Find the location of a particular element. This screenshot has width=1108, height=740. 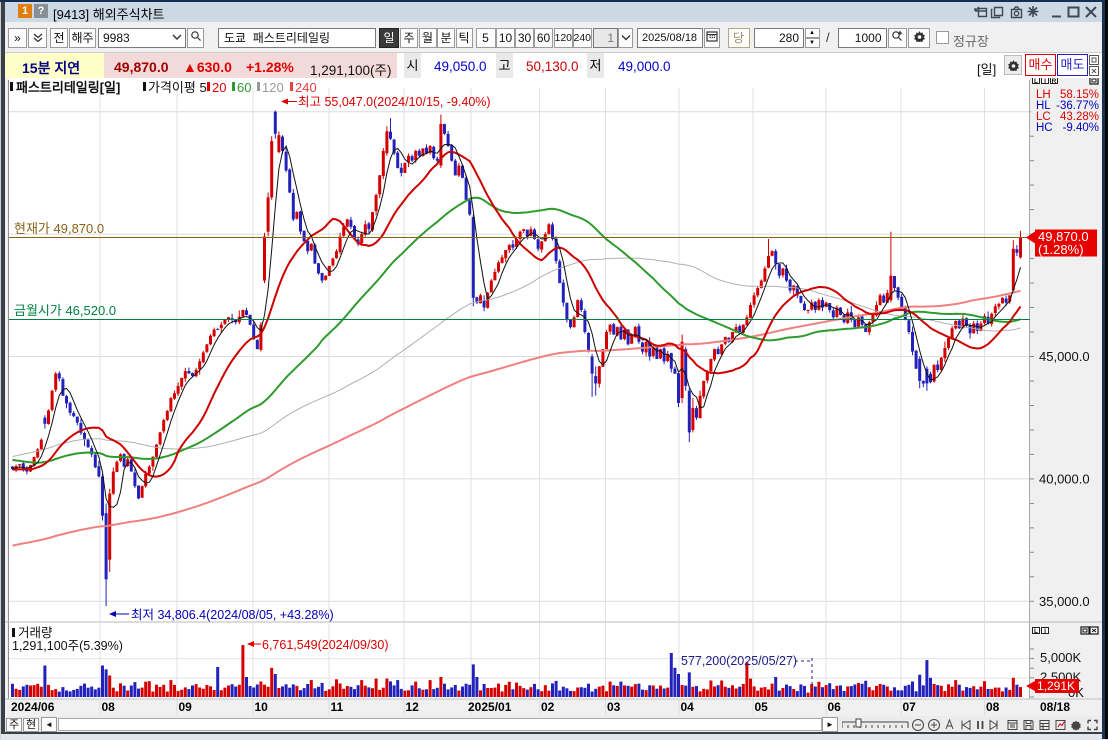

svg-text: 12 is located at coordinates (413, 707).